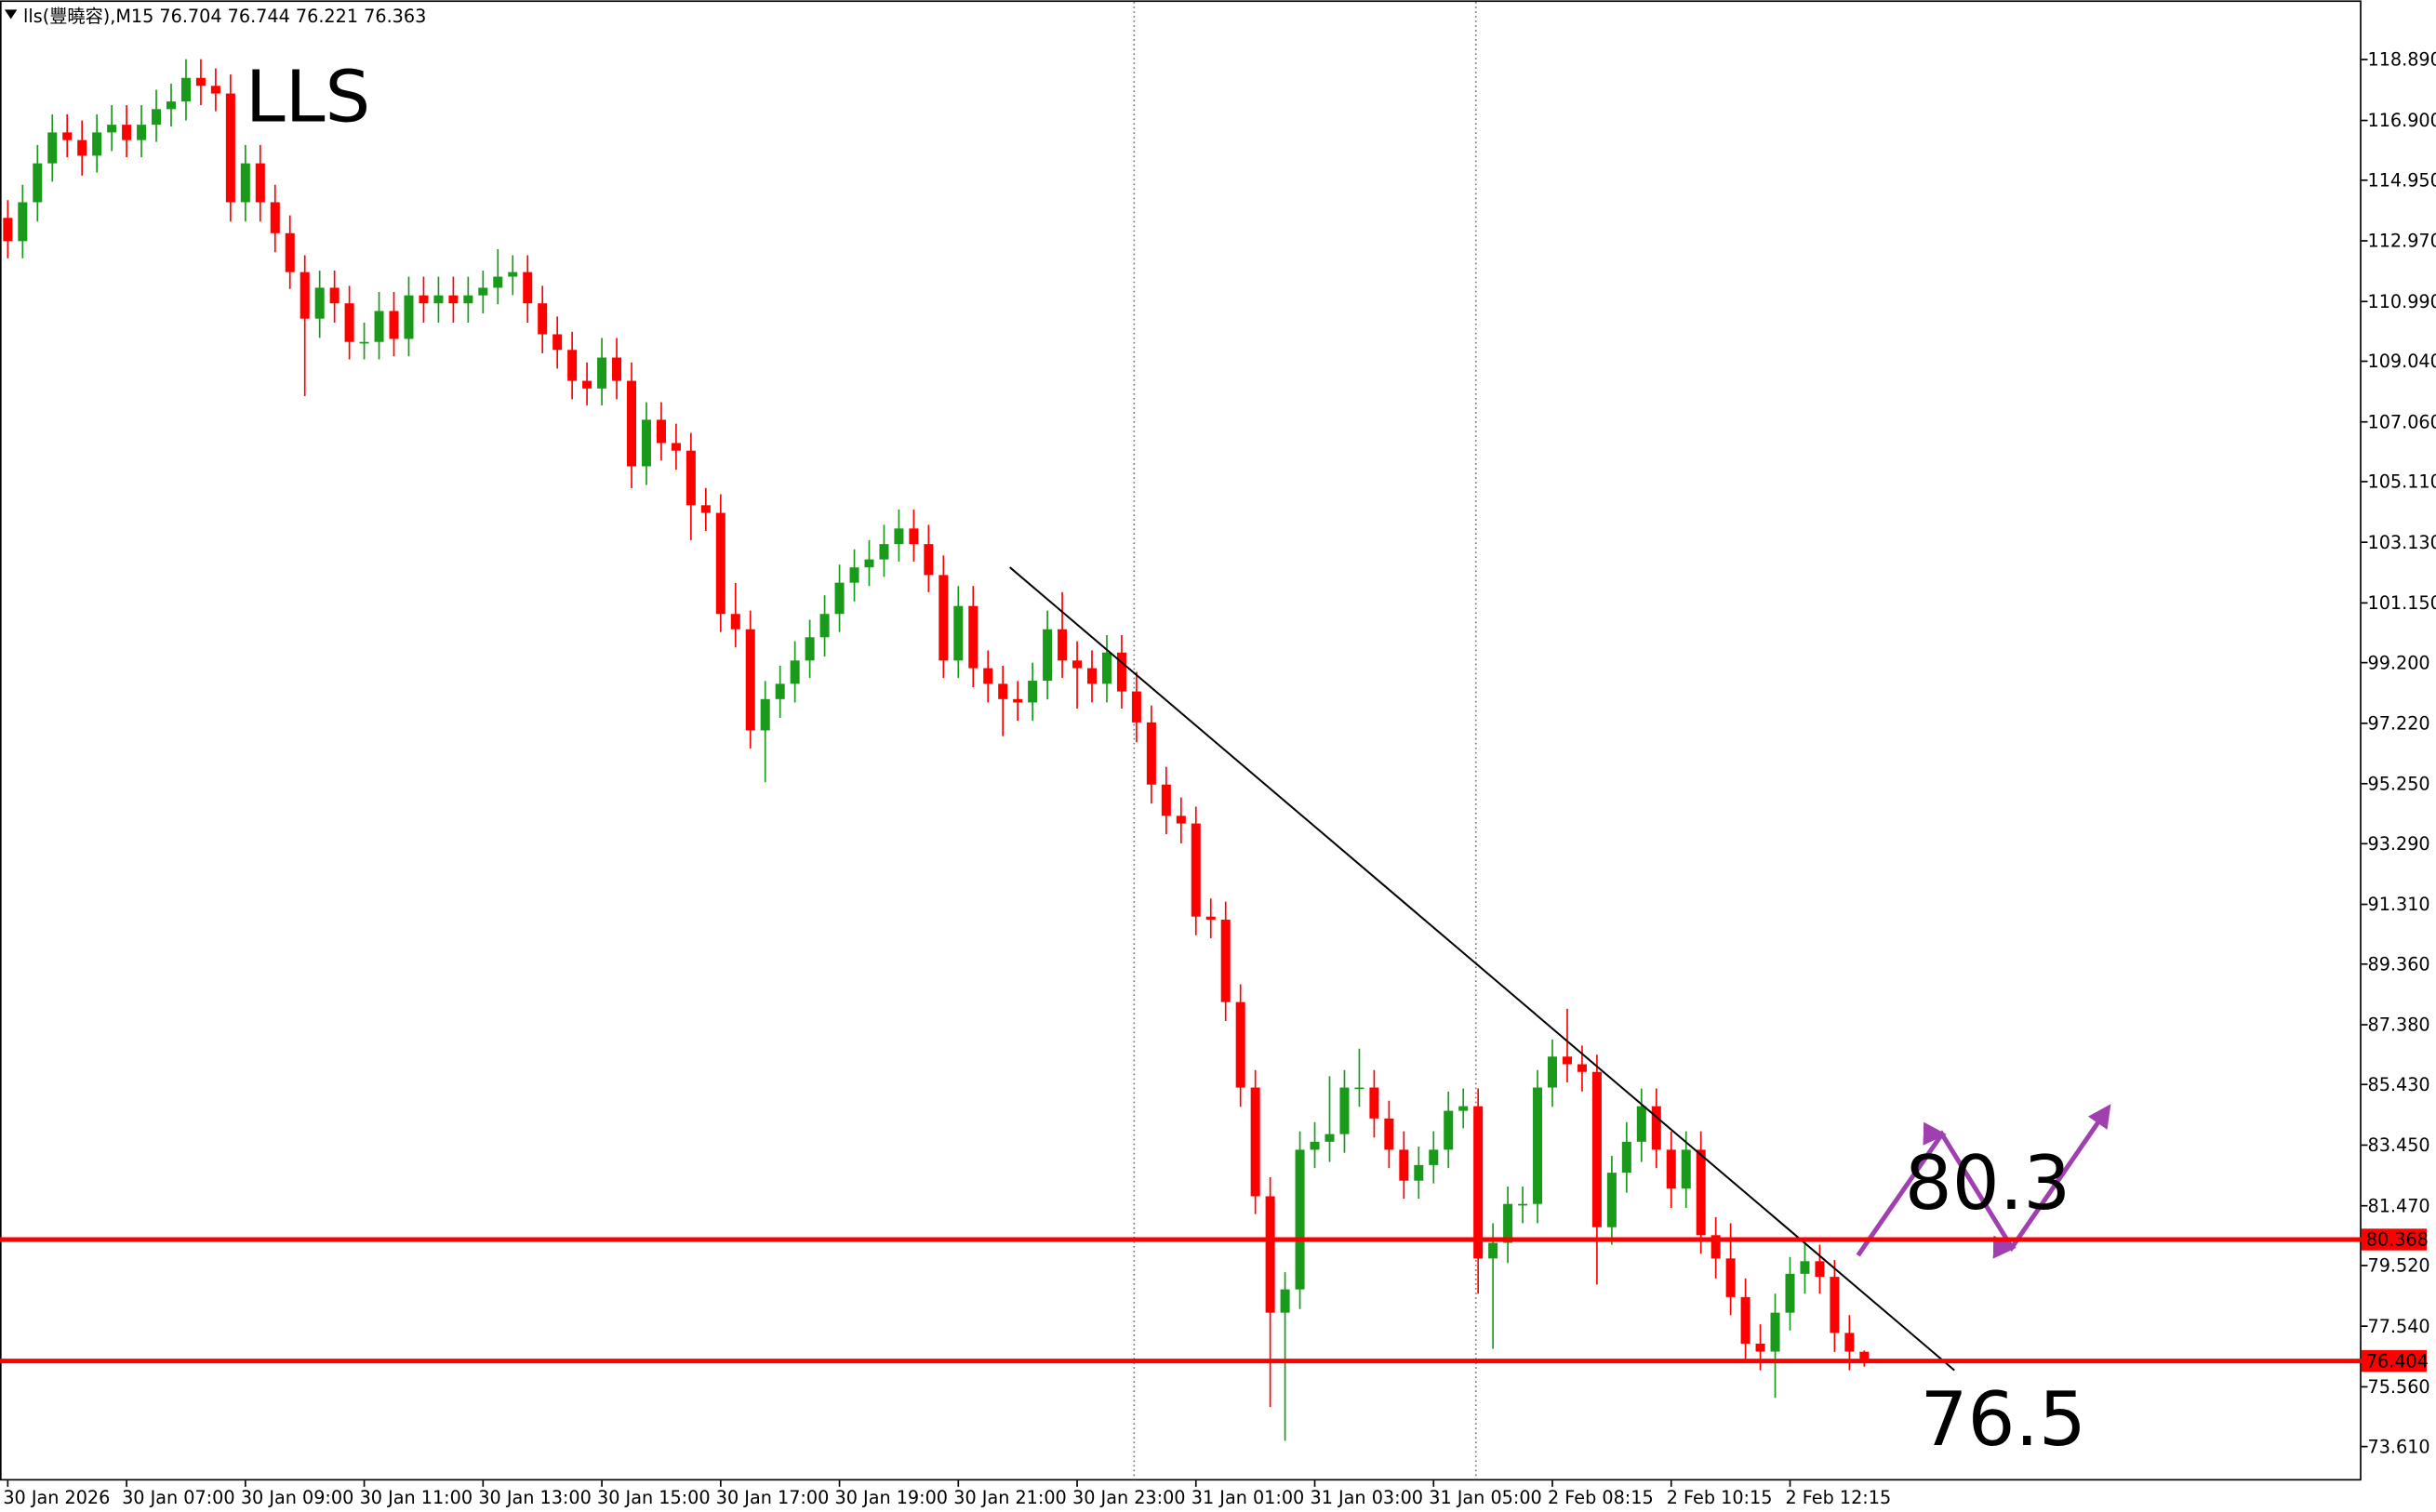 The image size is (2436, 1512). Describe the element at coordinates (178, 1497) in the screenshot. I see `x-tick-label: 30 Jan 07:00` at that location.